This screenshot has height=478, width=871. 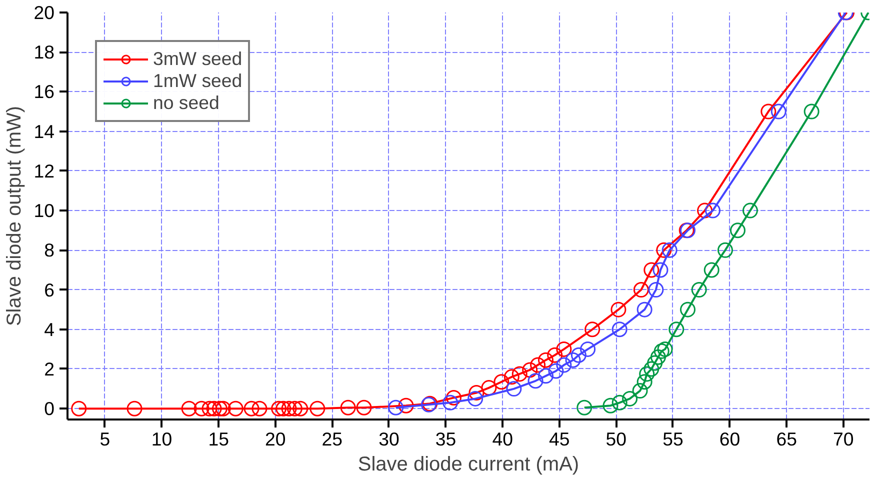 What do you see at coordinates (49, 250) in the screenshot?
I see `y-tick-label: 8` at bounding box center [49, 250].